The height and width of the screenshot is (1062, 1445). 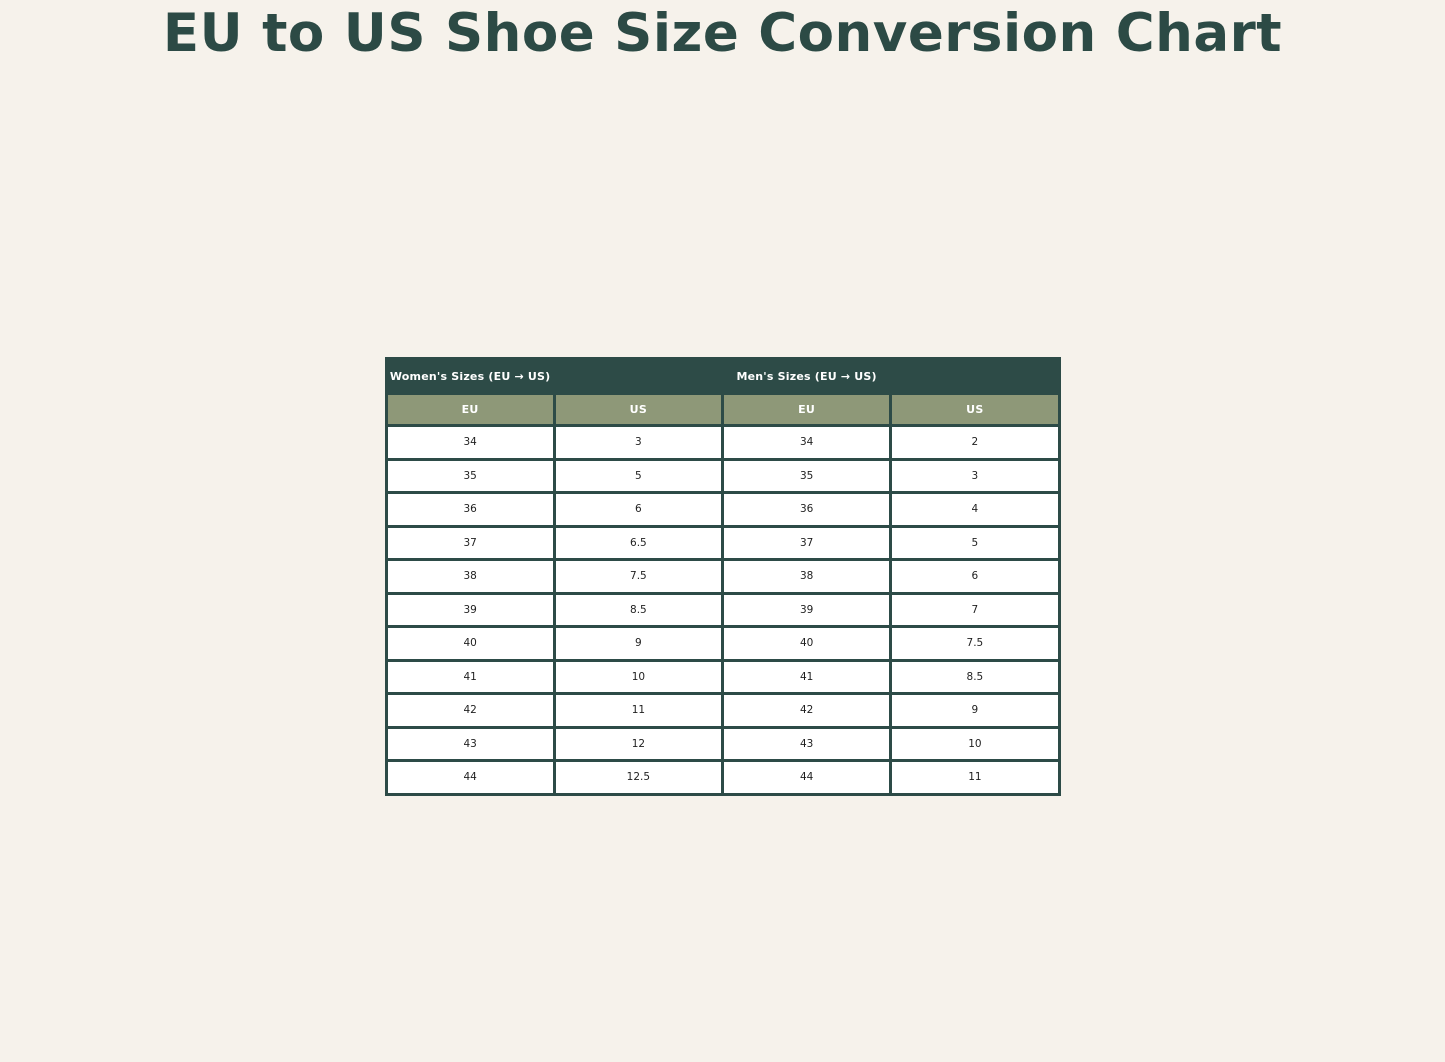 I want to click on table-row: 42 11 42 9, so click(x=722, y=710).